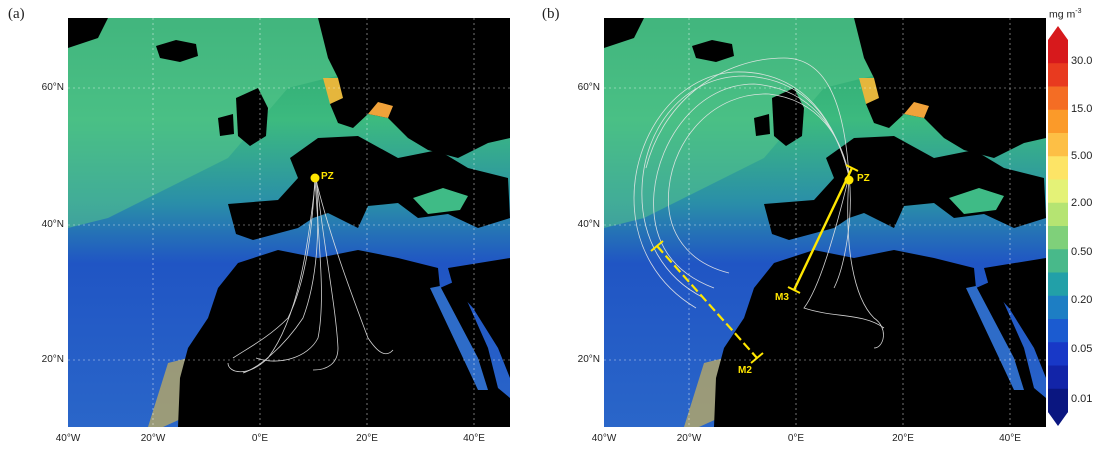 The height and width of the screenshot is (449, 1101). What do you see at coordinates (604, 438) in the screenshot?
I see `lon-tick-40w-b: 40°W` at bounding box center [604, 438].